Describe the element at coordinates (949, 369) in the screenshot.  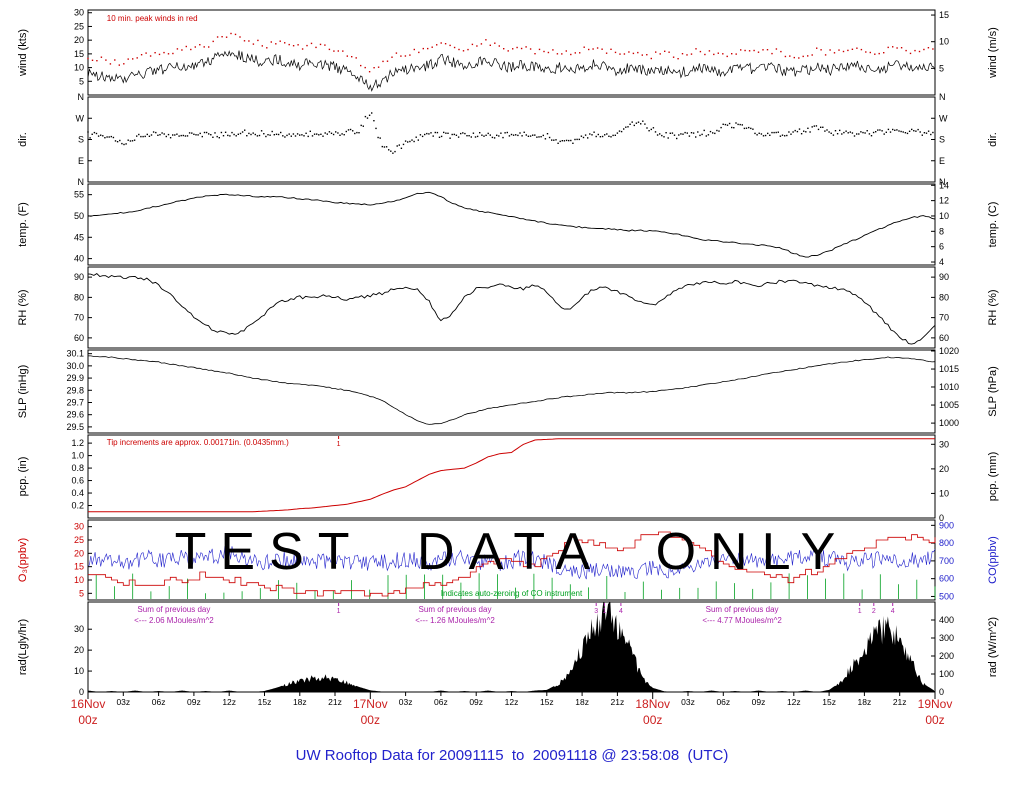
I see `tick-label: 1015` at that location.